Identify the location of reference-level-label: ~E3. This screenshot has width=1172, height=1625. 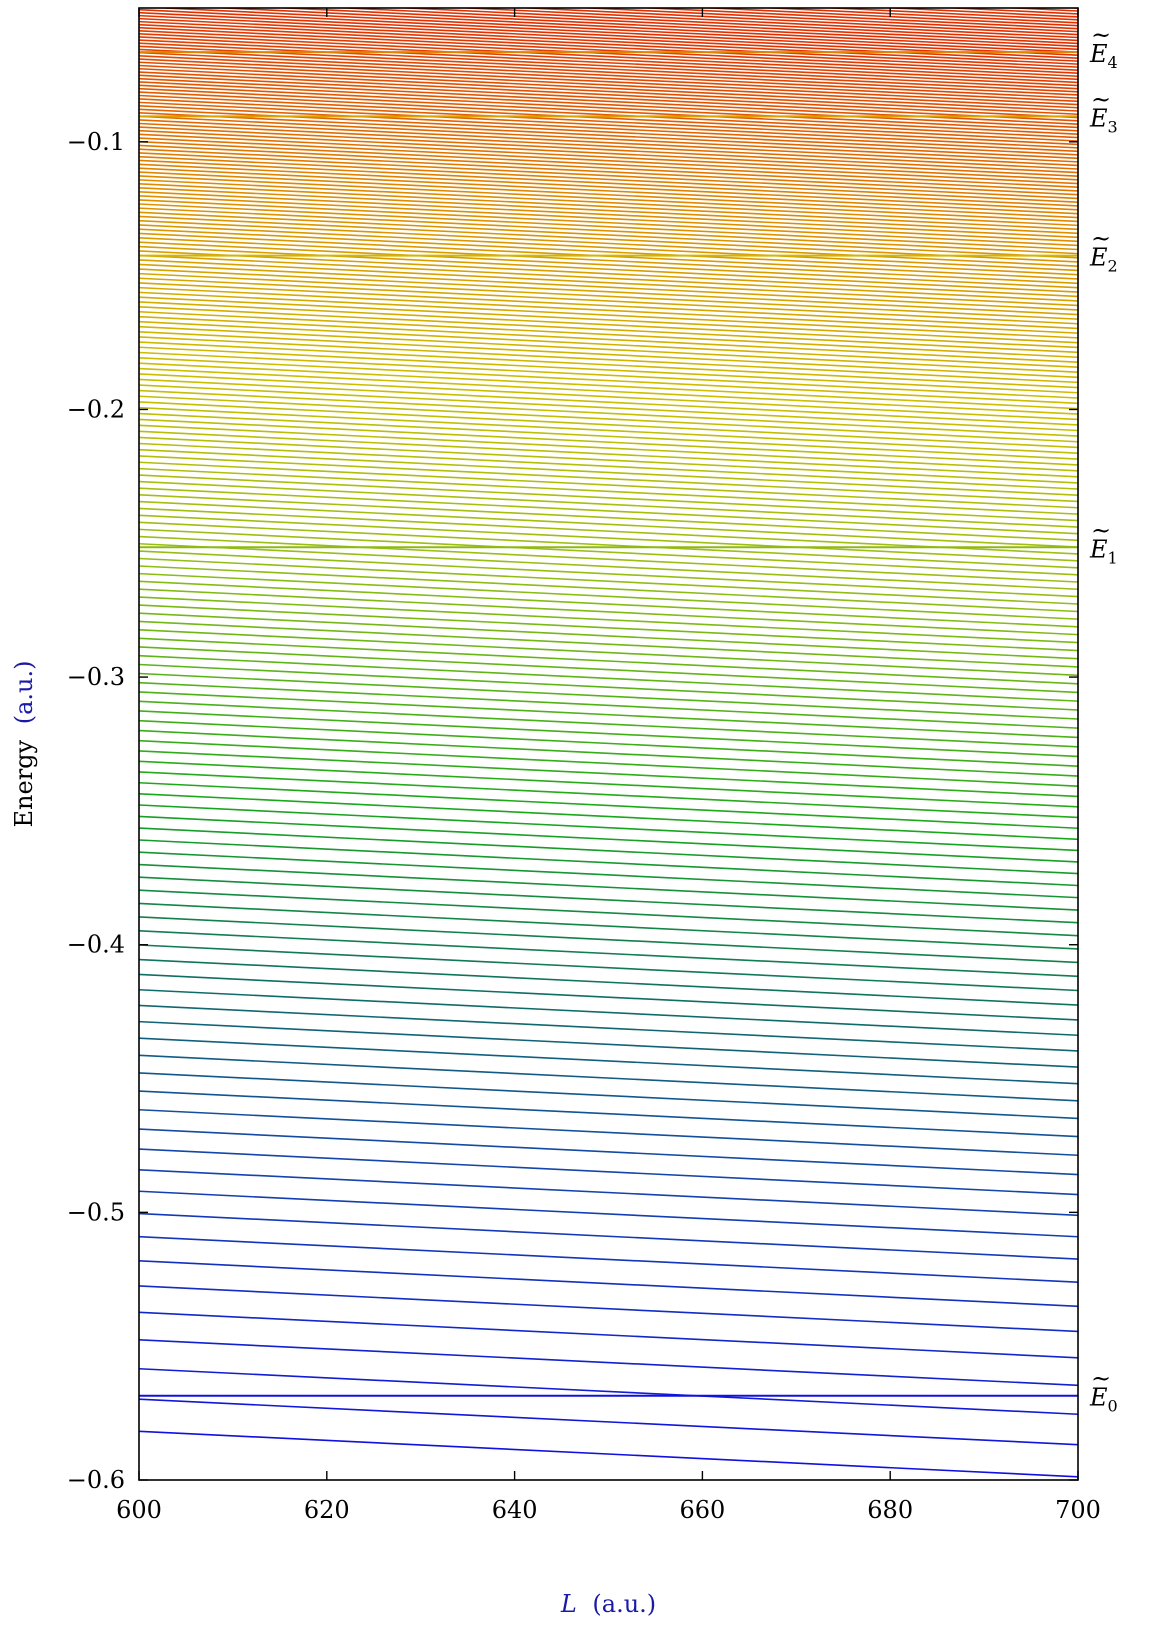
(1103, 110).